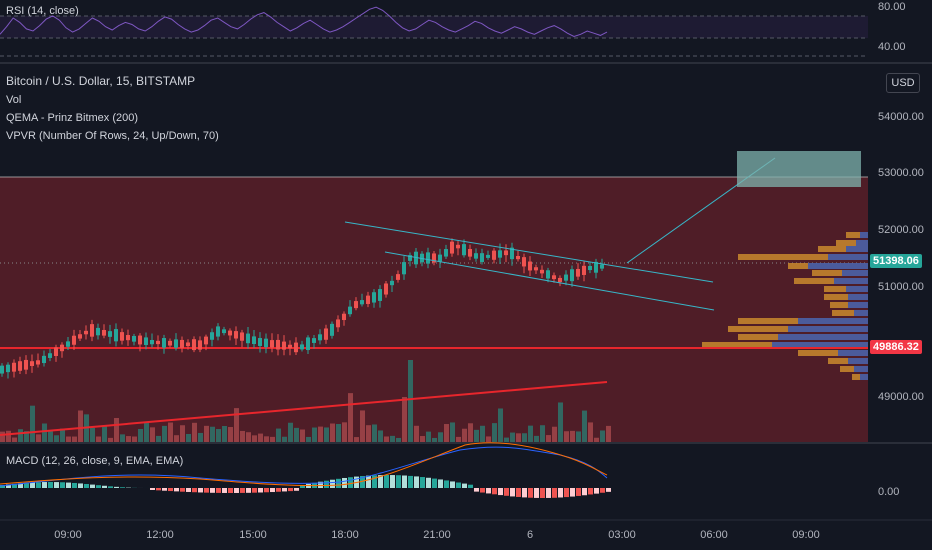 The width and height of the screenshot is (932, 550). I want to click on volume-bars, so click(305, 401).